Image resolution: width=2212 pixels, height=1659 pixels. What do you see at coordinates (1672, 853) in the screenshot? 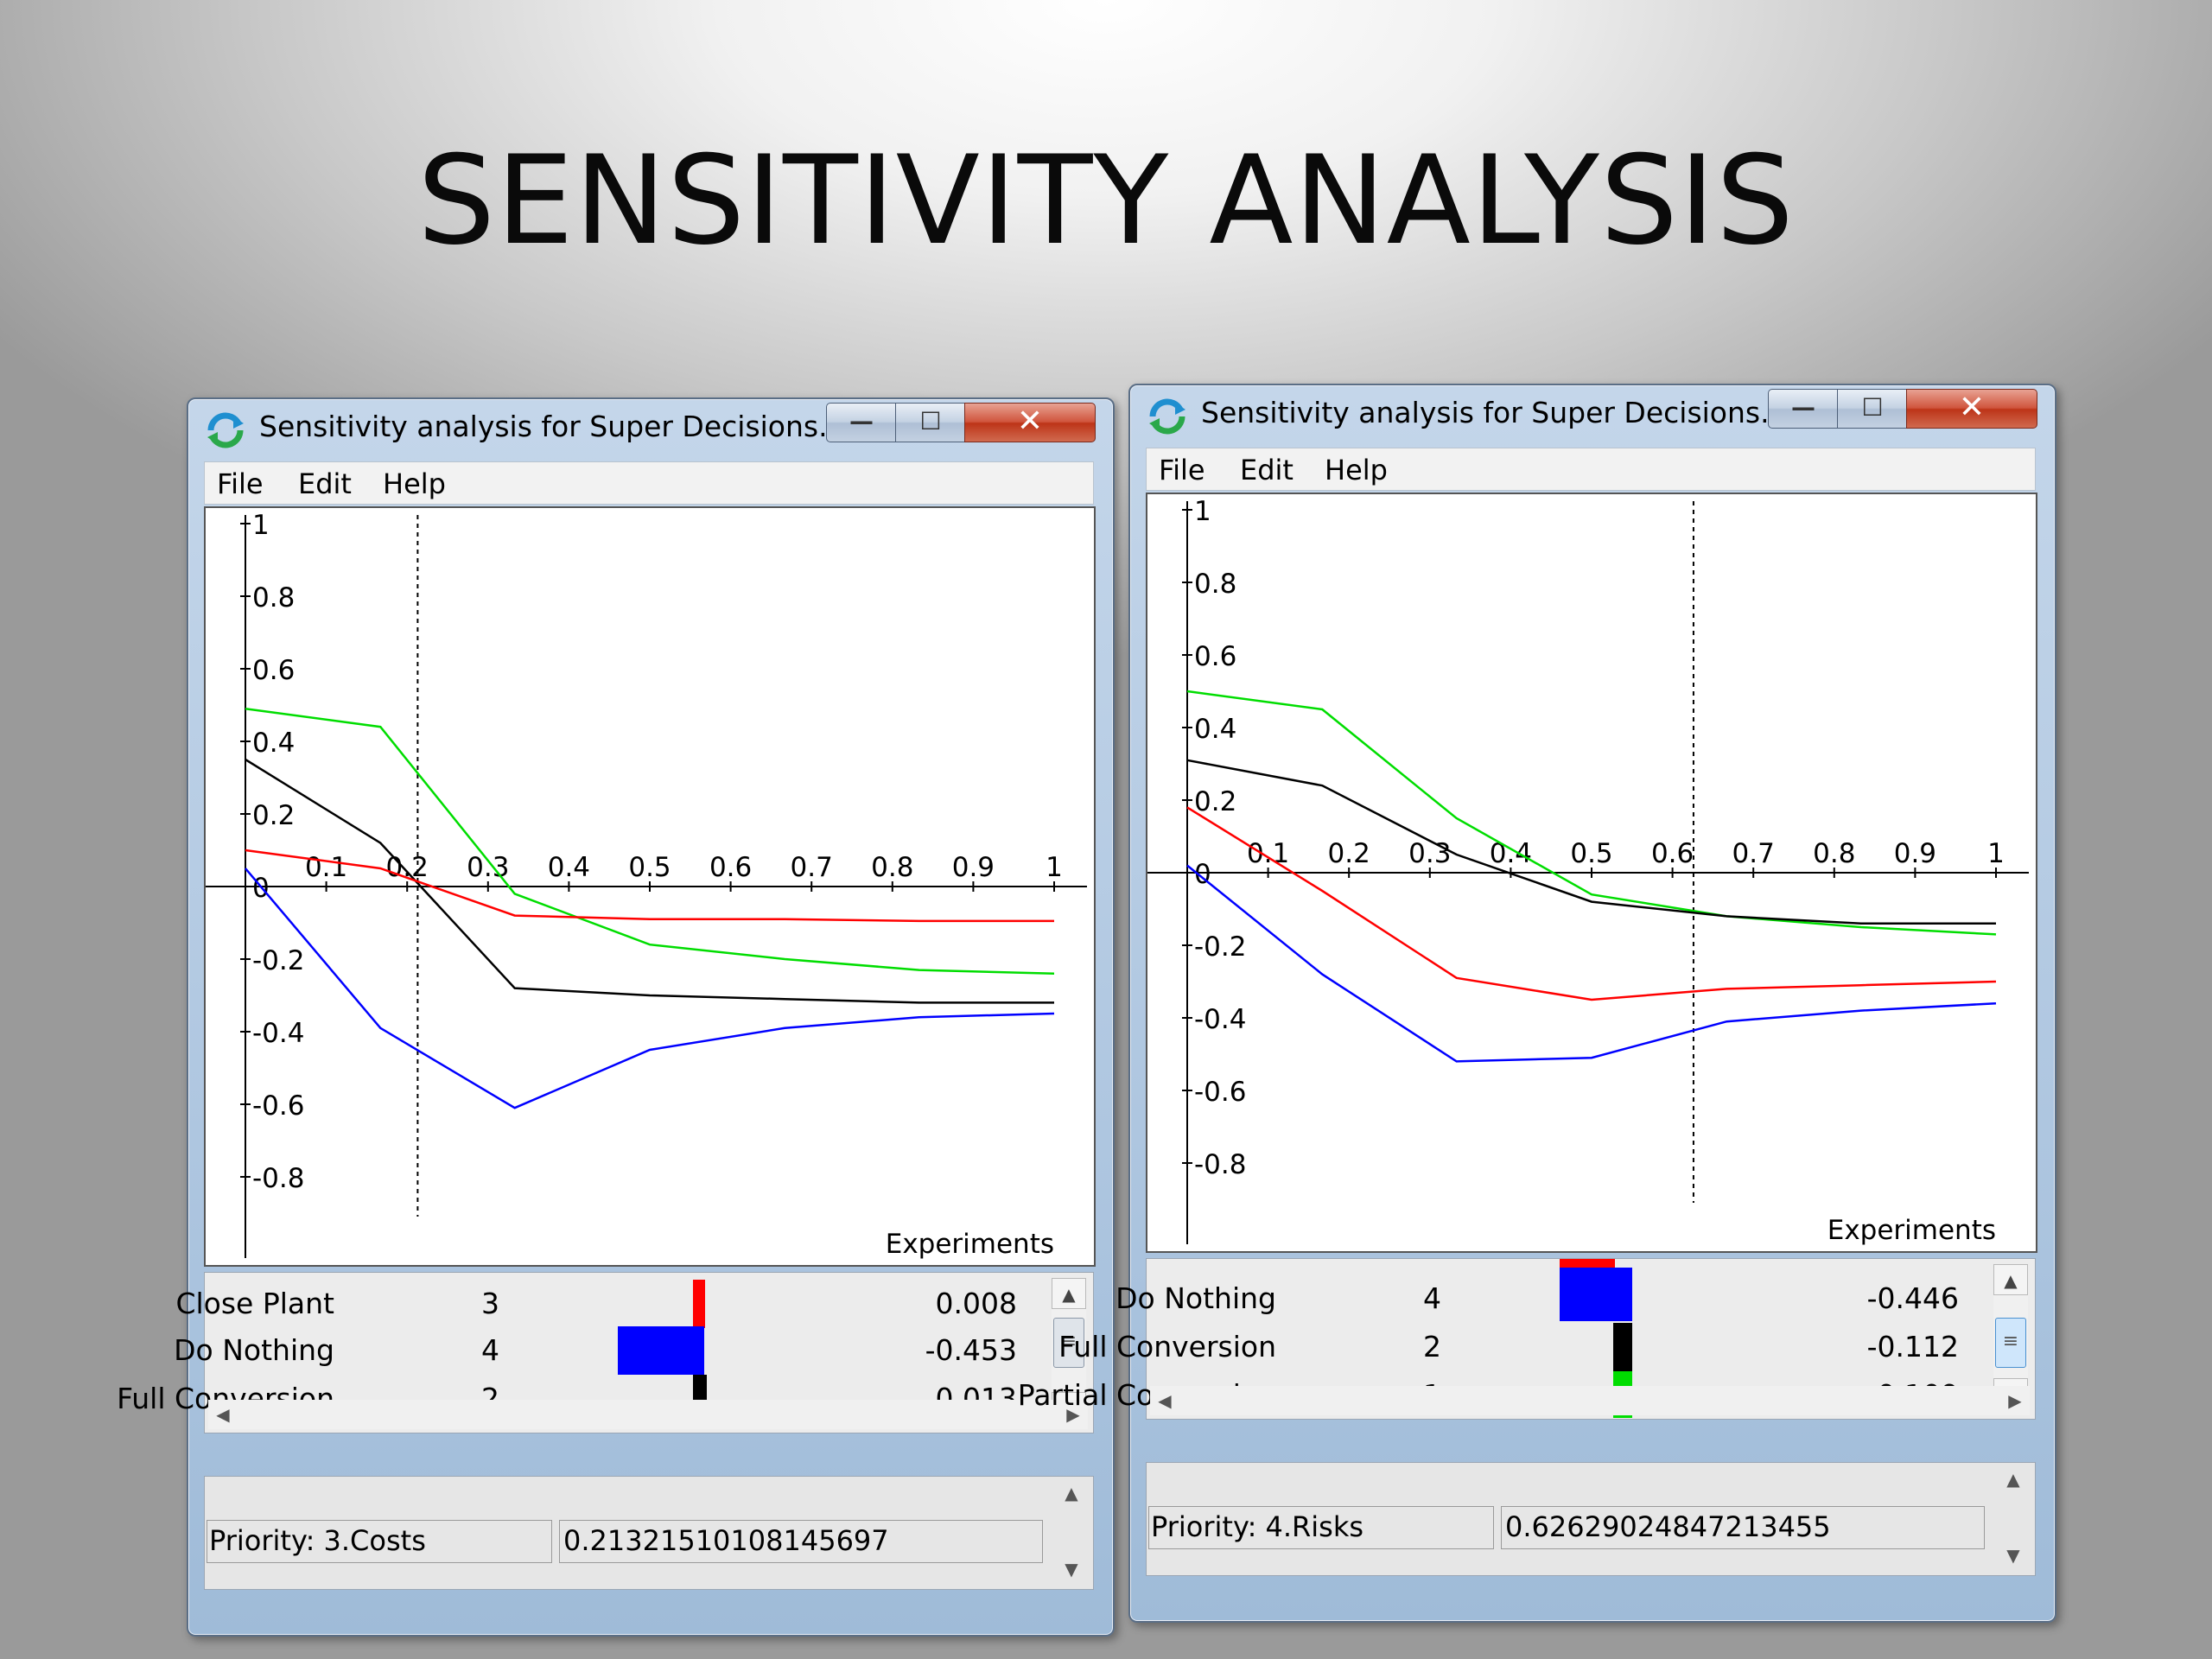
I see `x-tick-label: 0.6` at bounding box center [1672, 853].